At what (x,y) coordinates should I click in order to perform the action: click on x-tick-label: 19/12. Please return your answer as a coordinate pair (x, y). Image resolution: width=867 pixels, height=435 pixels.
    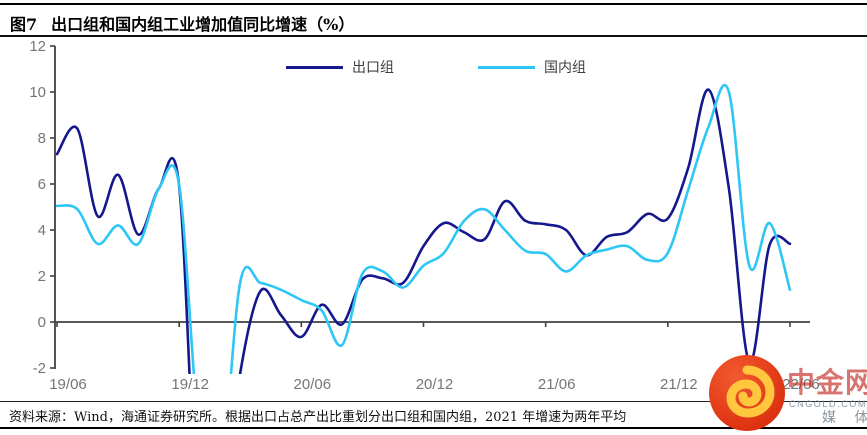
    Looking at the image, I should click on (190, 384).